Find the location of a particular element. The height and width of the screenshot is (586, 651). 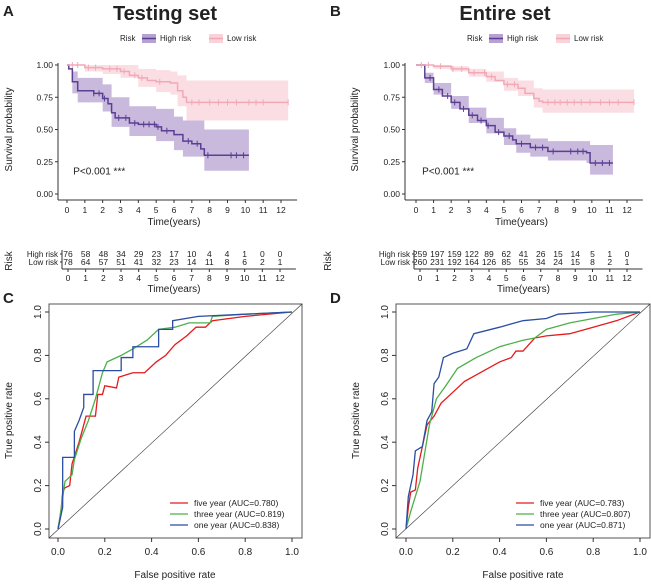

legend-label: three year (AUC=0.819) is located at coordinates (239, 514).